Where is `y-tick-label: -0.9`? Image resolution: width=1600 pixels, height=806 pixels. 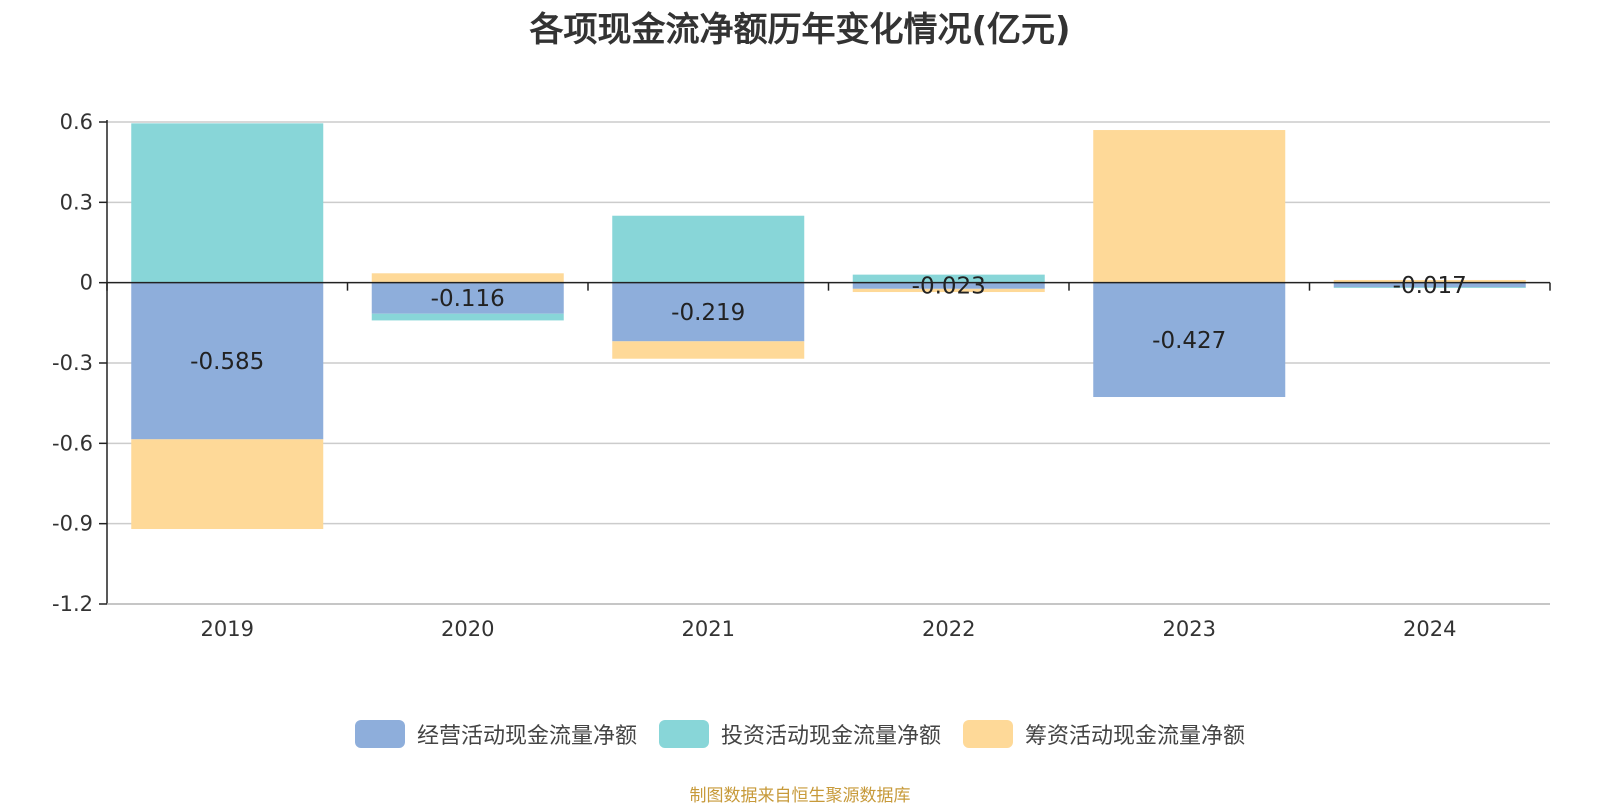 y-tick-label: -0.9 is located at coordinates (72, 524).